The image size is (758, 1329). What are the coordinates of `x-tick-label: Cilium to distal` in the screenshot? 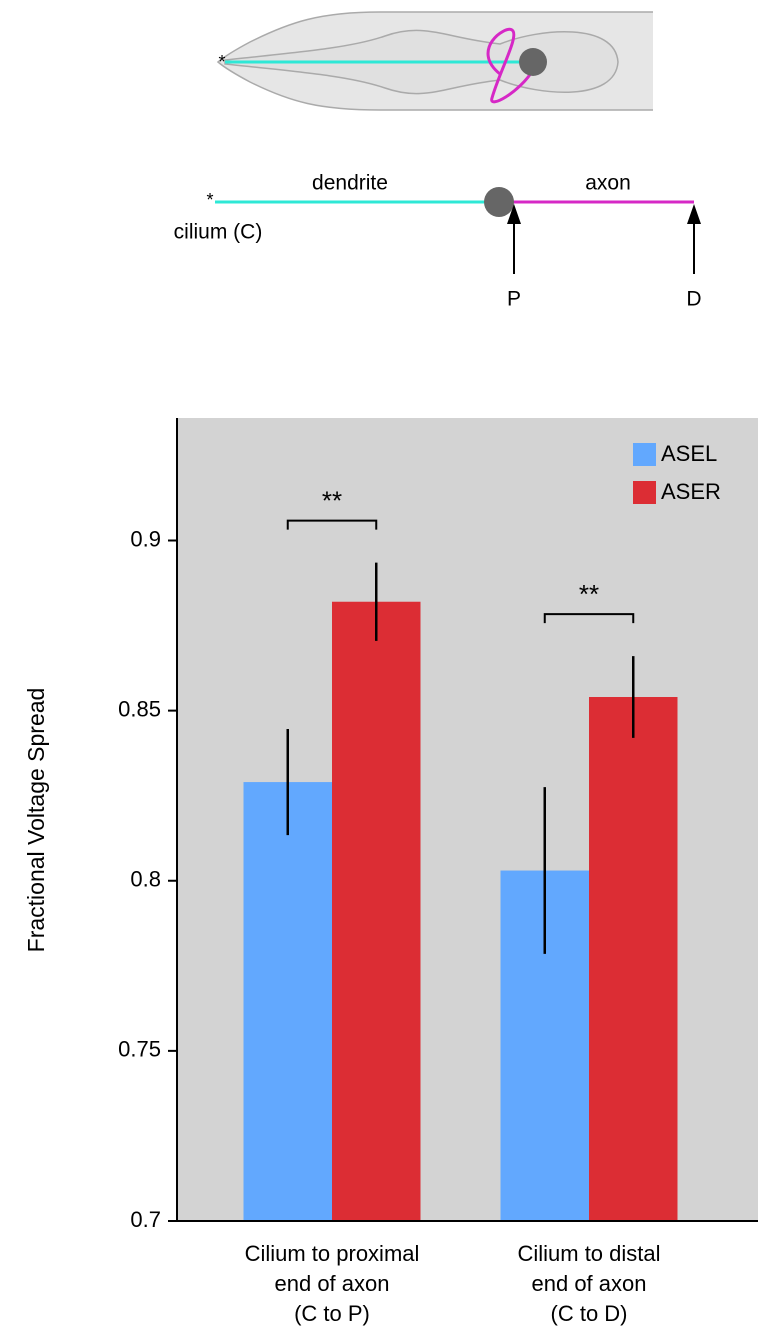 It's located at (588, 1253).